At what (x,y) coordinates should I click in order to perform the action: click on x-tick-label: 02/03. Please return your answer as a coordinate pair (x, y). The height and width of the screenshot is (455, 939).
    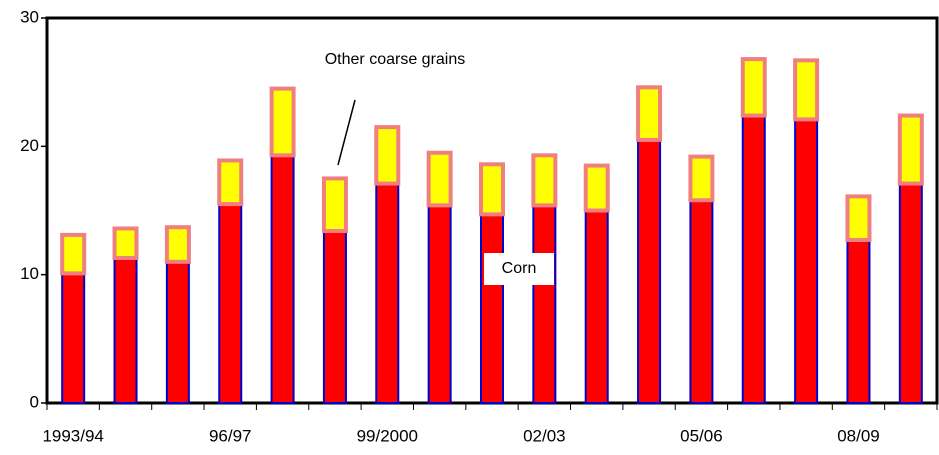
    Looking at the image, I should click on (544, 435).